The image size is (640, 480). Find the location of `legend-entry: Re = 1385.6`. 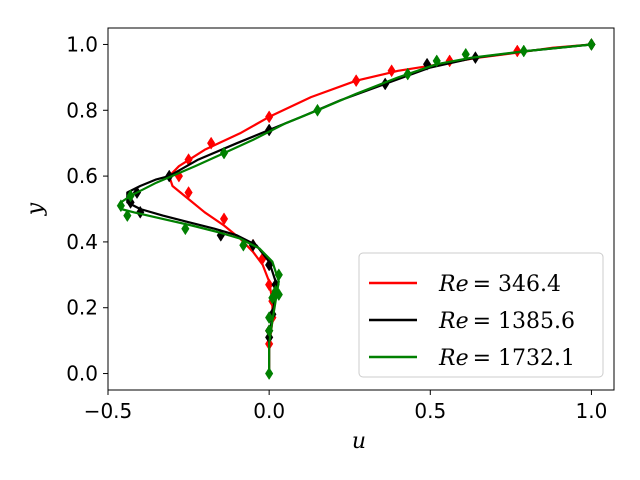

legend-entry: Re = 1385.6 is located at coordinates (472, 321).